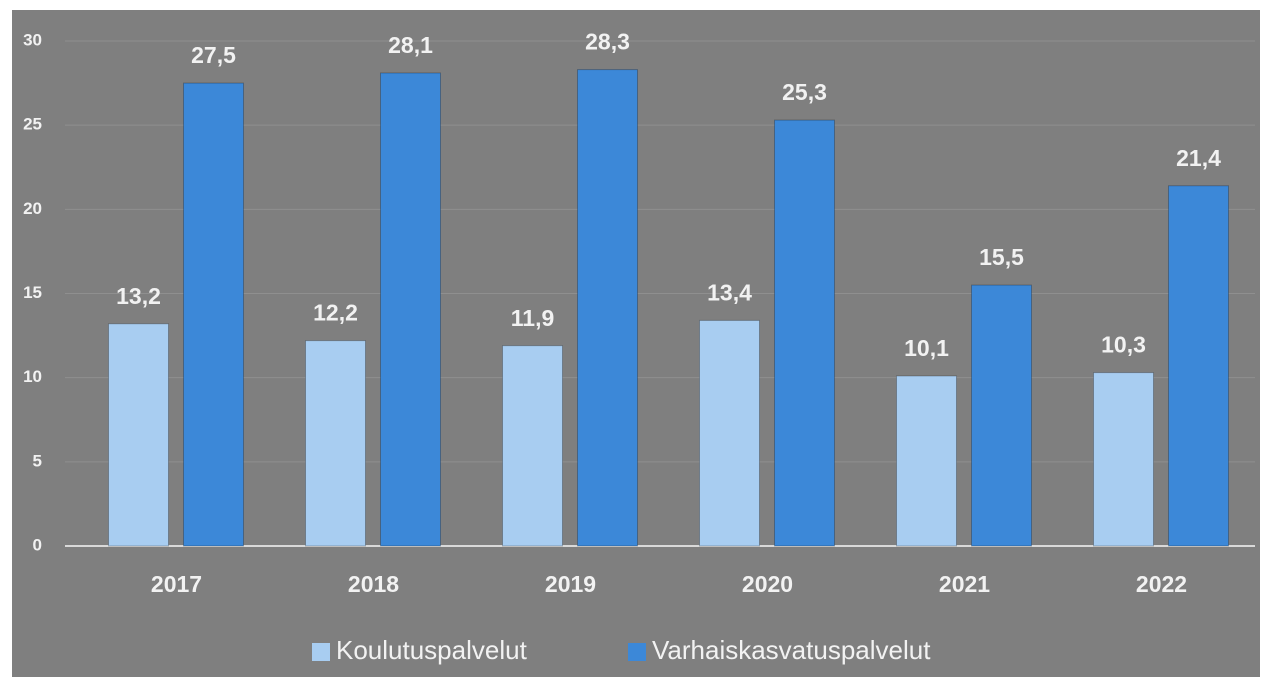 This screenshot has height=692, width=1273. I want to click on value-label: 12,2, so click(335, 313).